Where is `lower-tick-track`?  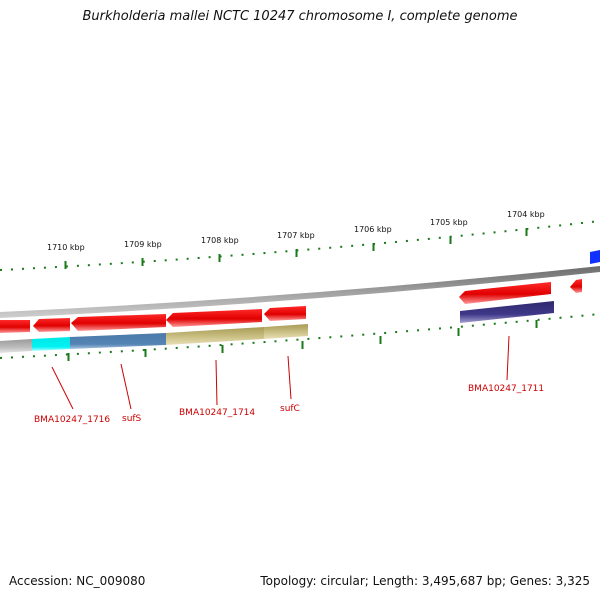 lower-tick-track is located at coordinates (300, 337).